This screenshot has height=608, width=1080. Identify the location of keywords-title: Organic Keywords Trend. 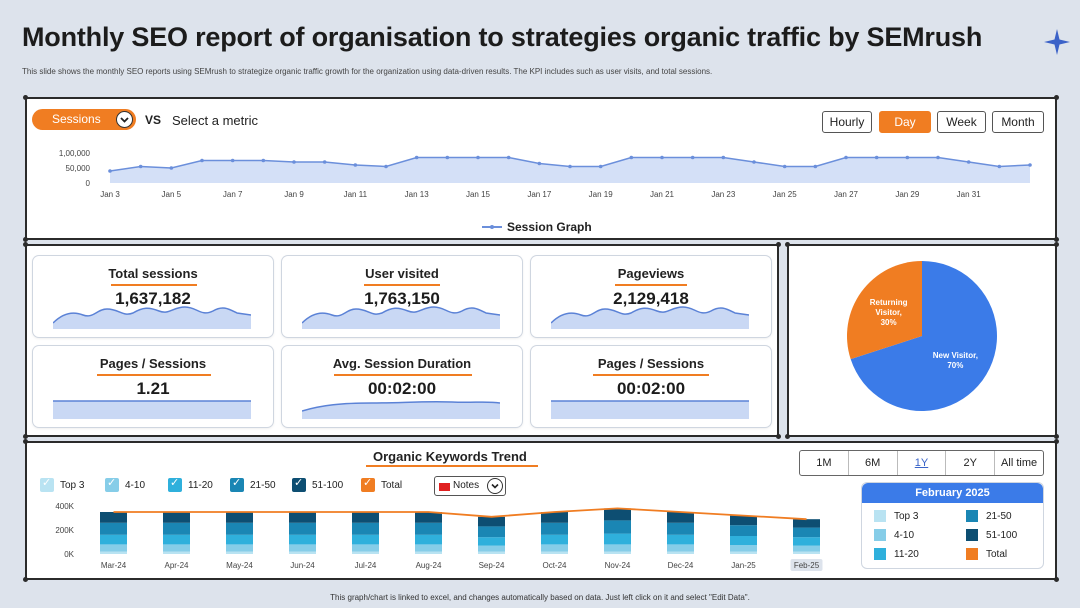
(450, 456).